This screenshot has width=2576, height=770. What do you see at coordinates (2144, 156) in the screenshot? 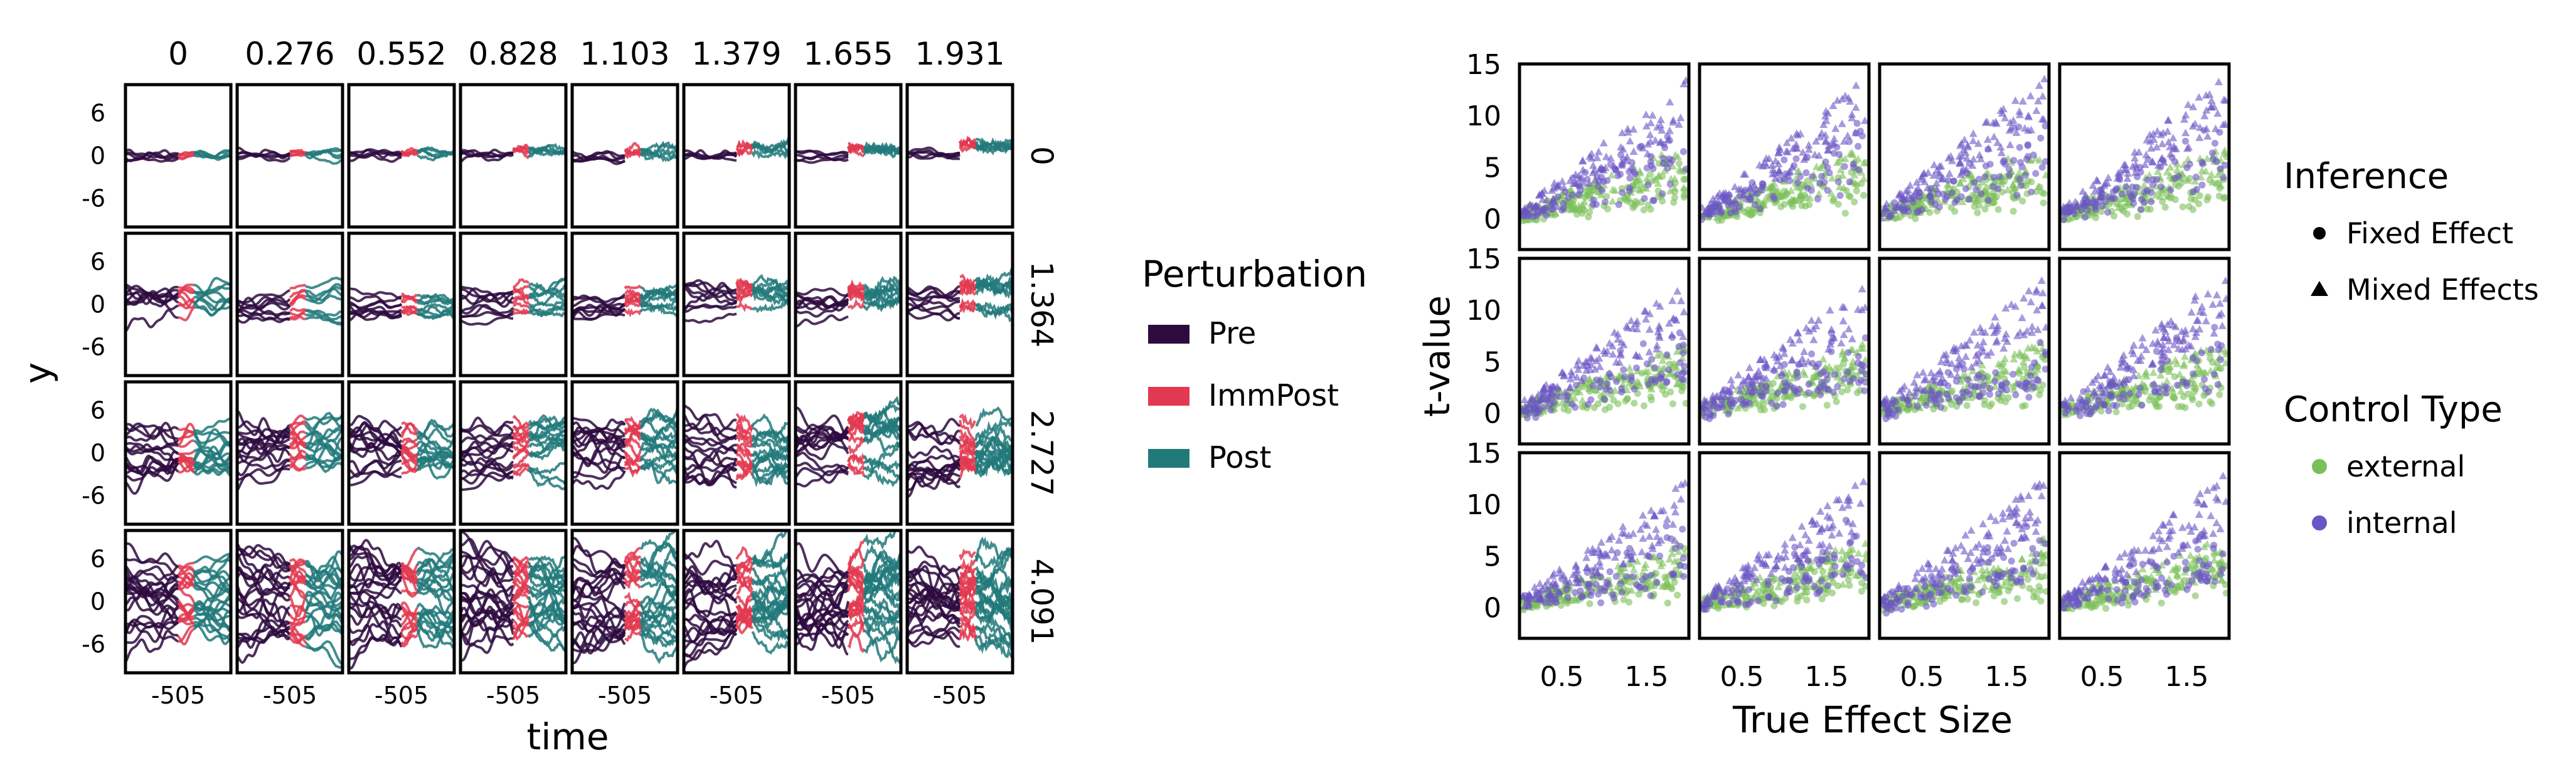
I see `scatter-panel` at bounding box center [2144, 156].